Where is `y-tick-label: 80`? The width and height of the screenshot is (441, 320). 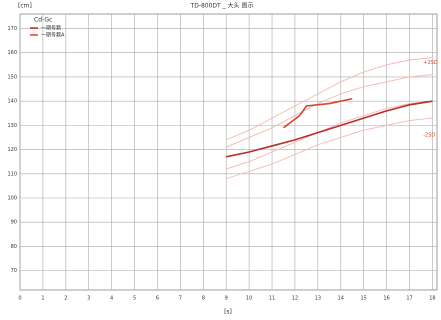
y-tick-label: 80 is located at coordinates (14, 247).